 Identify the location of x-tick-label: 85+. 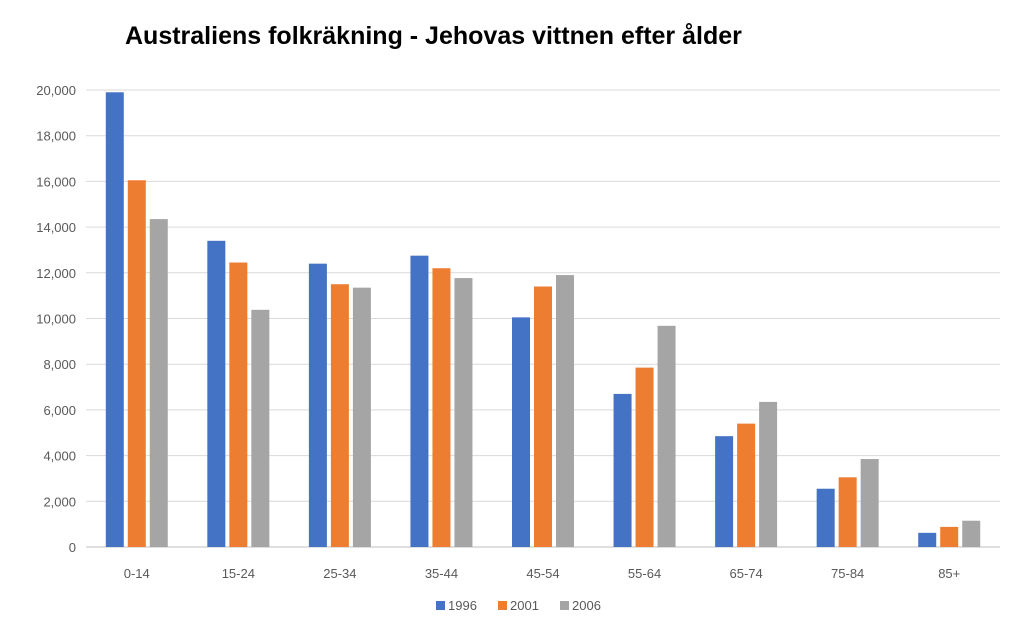
(949, 573).